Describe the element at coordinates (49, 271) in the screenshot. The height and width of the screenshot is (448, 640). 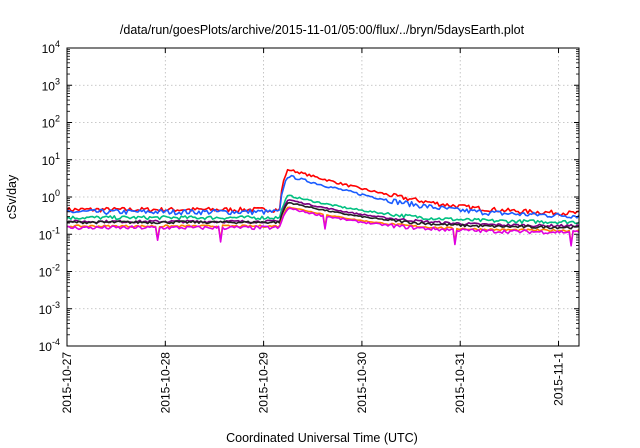
I see `y-tick-label: 10⁻²` at that location.